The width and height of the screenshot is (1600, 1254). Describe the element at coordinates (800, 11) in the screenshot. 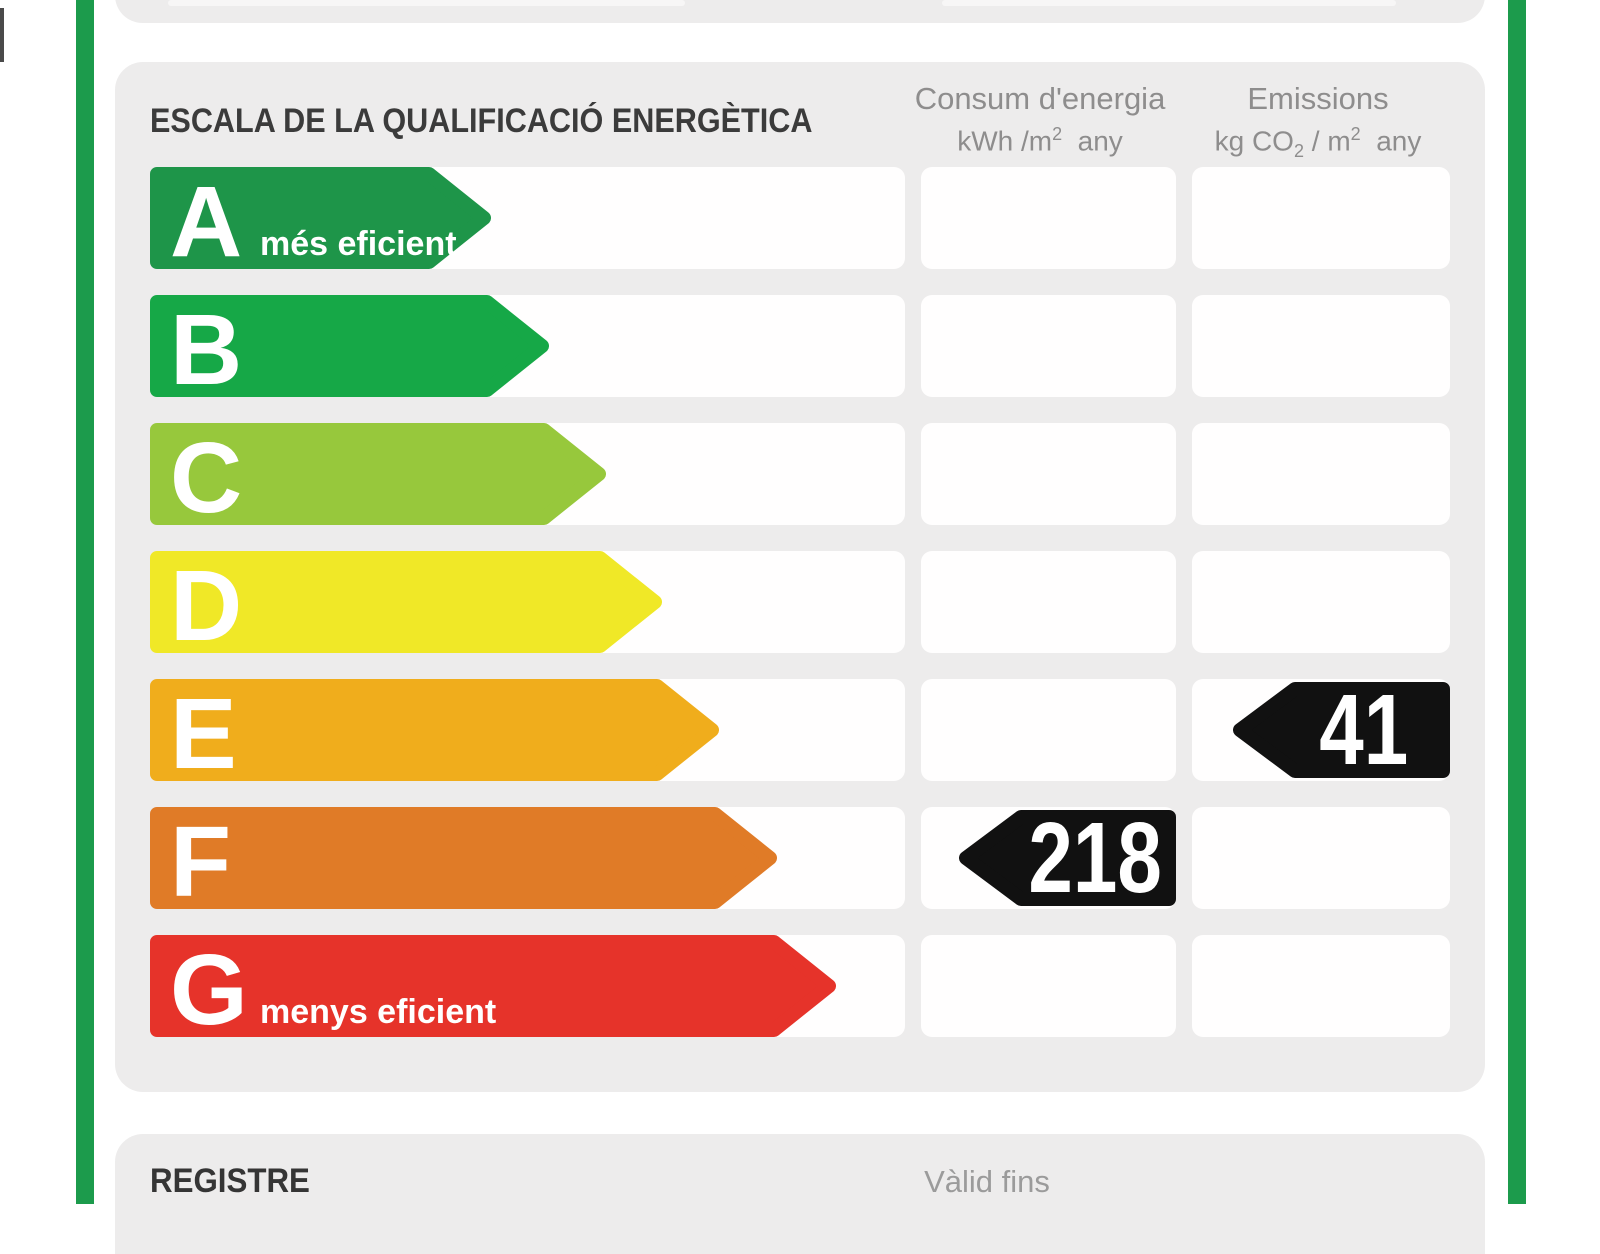

I see `previous-section-panel-remnant` at that location.